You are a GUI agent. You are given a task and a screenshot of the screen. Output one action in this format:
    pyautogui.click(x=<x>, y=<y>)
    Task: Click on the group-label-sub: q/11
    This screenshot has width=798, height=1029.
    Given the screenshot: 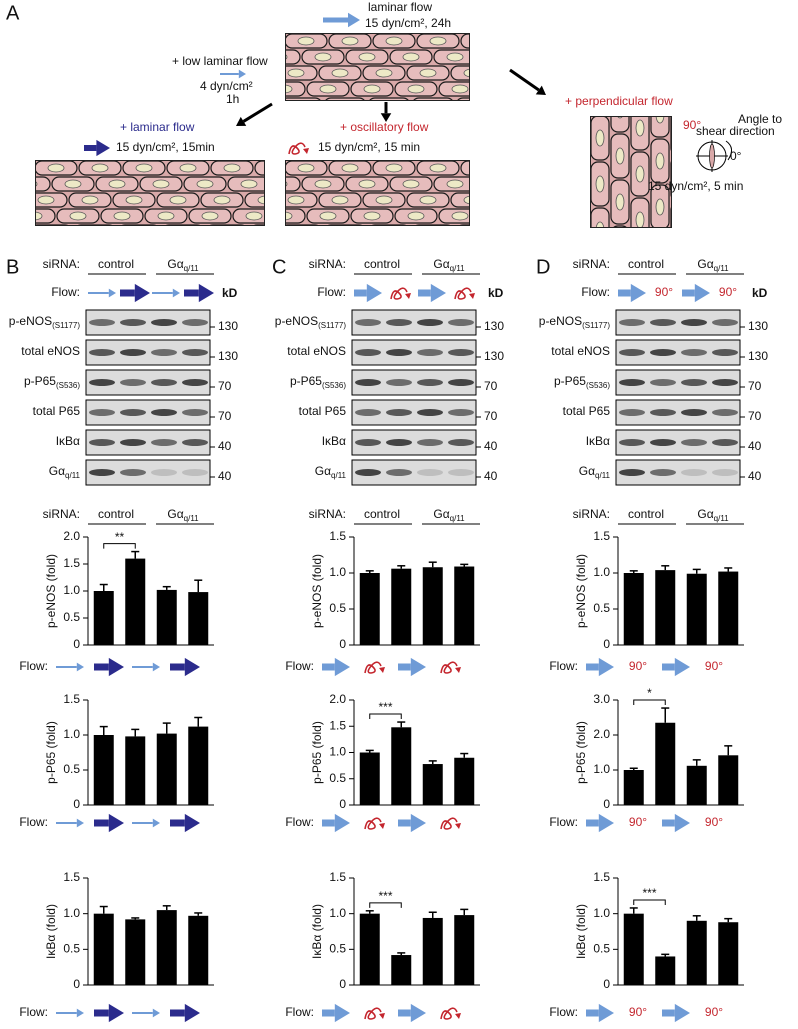 What is the action you would take?
    pyautogui.click(x=458, y=518)
    